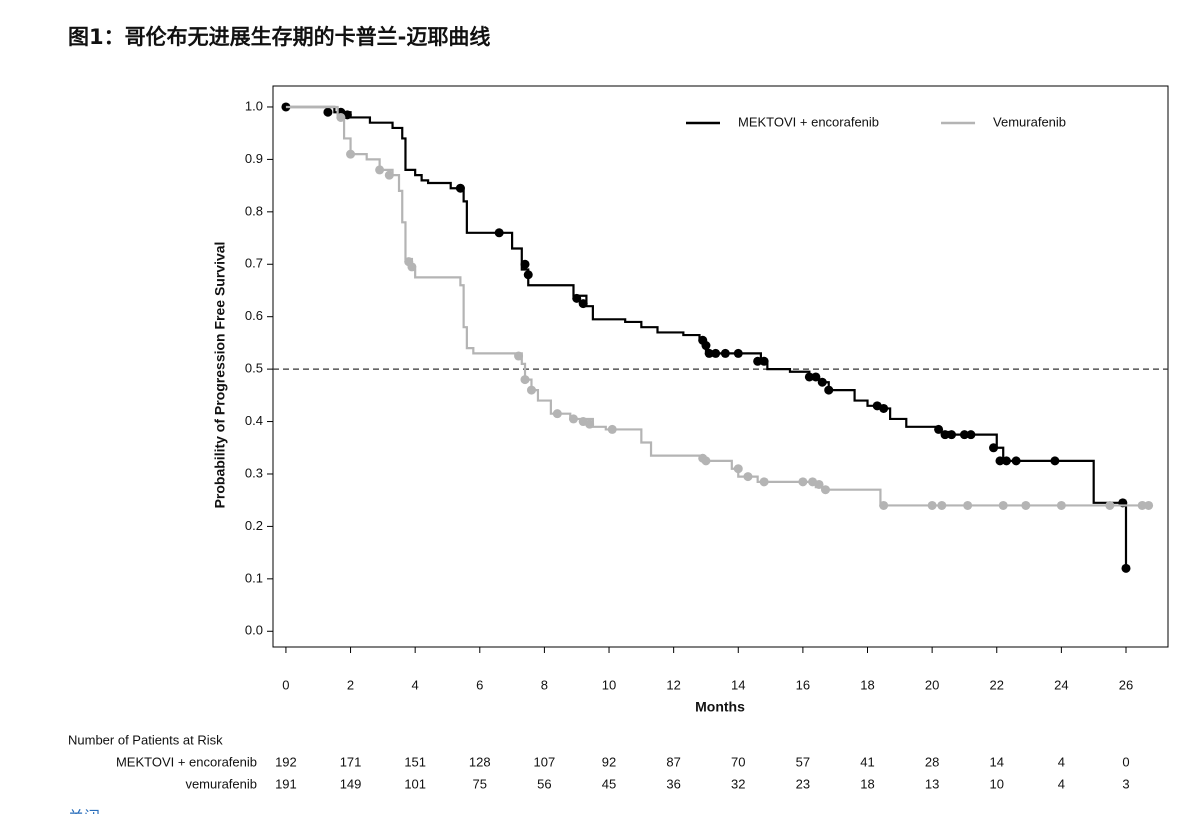 The width and height of the screenshot is (1196, 814). What do you see at coordinates (997, 761) in the screenshot?
I see `risk-count: 14` at bounding box center [997, 761].